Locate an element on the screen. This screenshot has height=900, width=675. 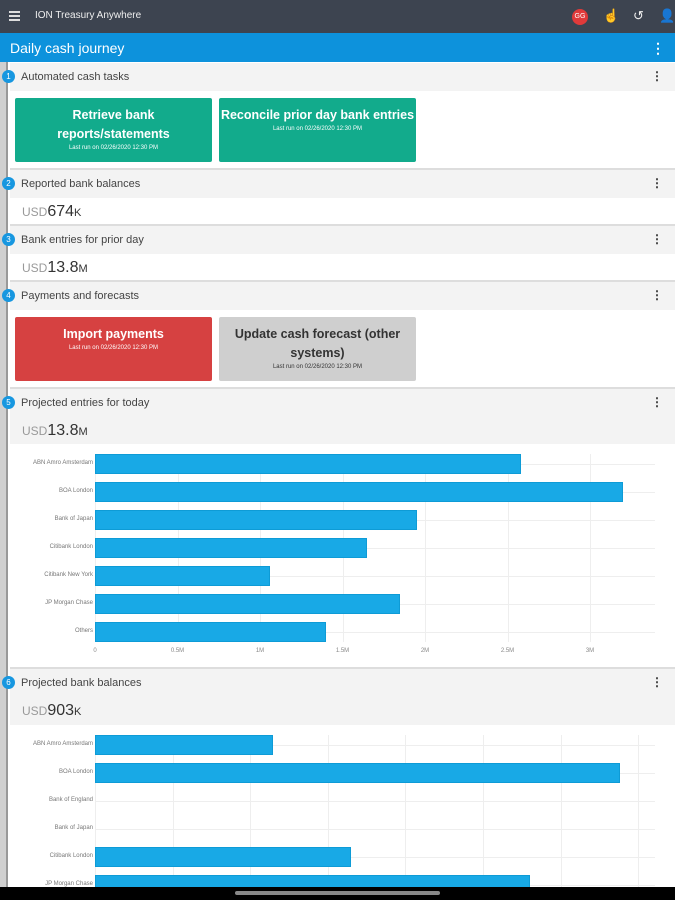
notification-badge: GG is located at coordinates (580, 17).